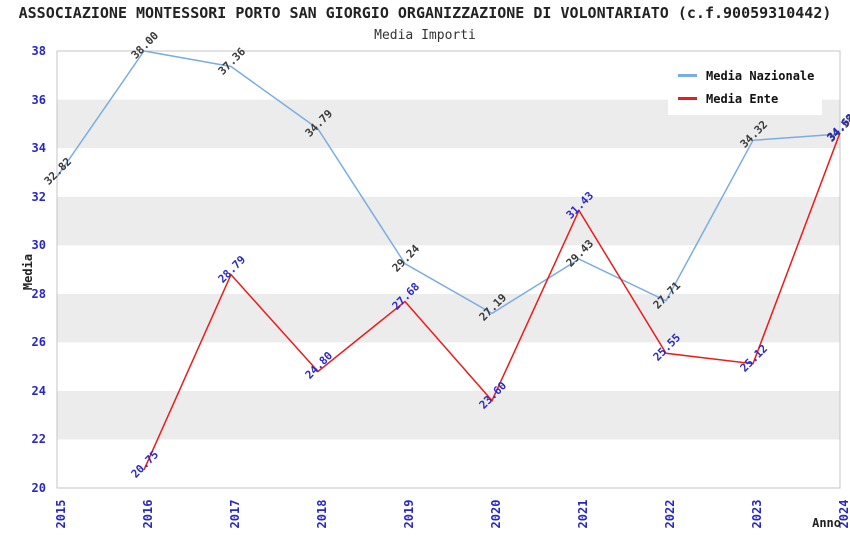 The height and width of the screenshot is (550, 850). I want to click on y-tick-label: 30, so click(38, 245).